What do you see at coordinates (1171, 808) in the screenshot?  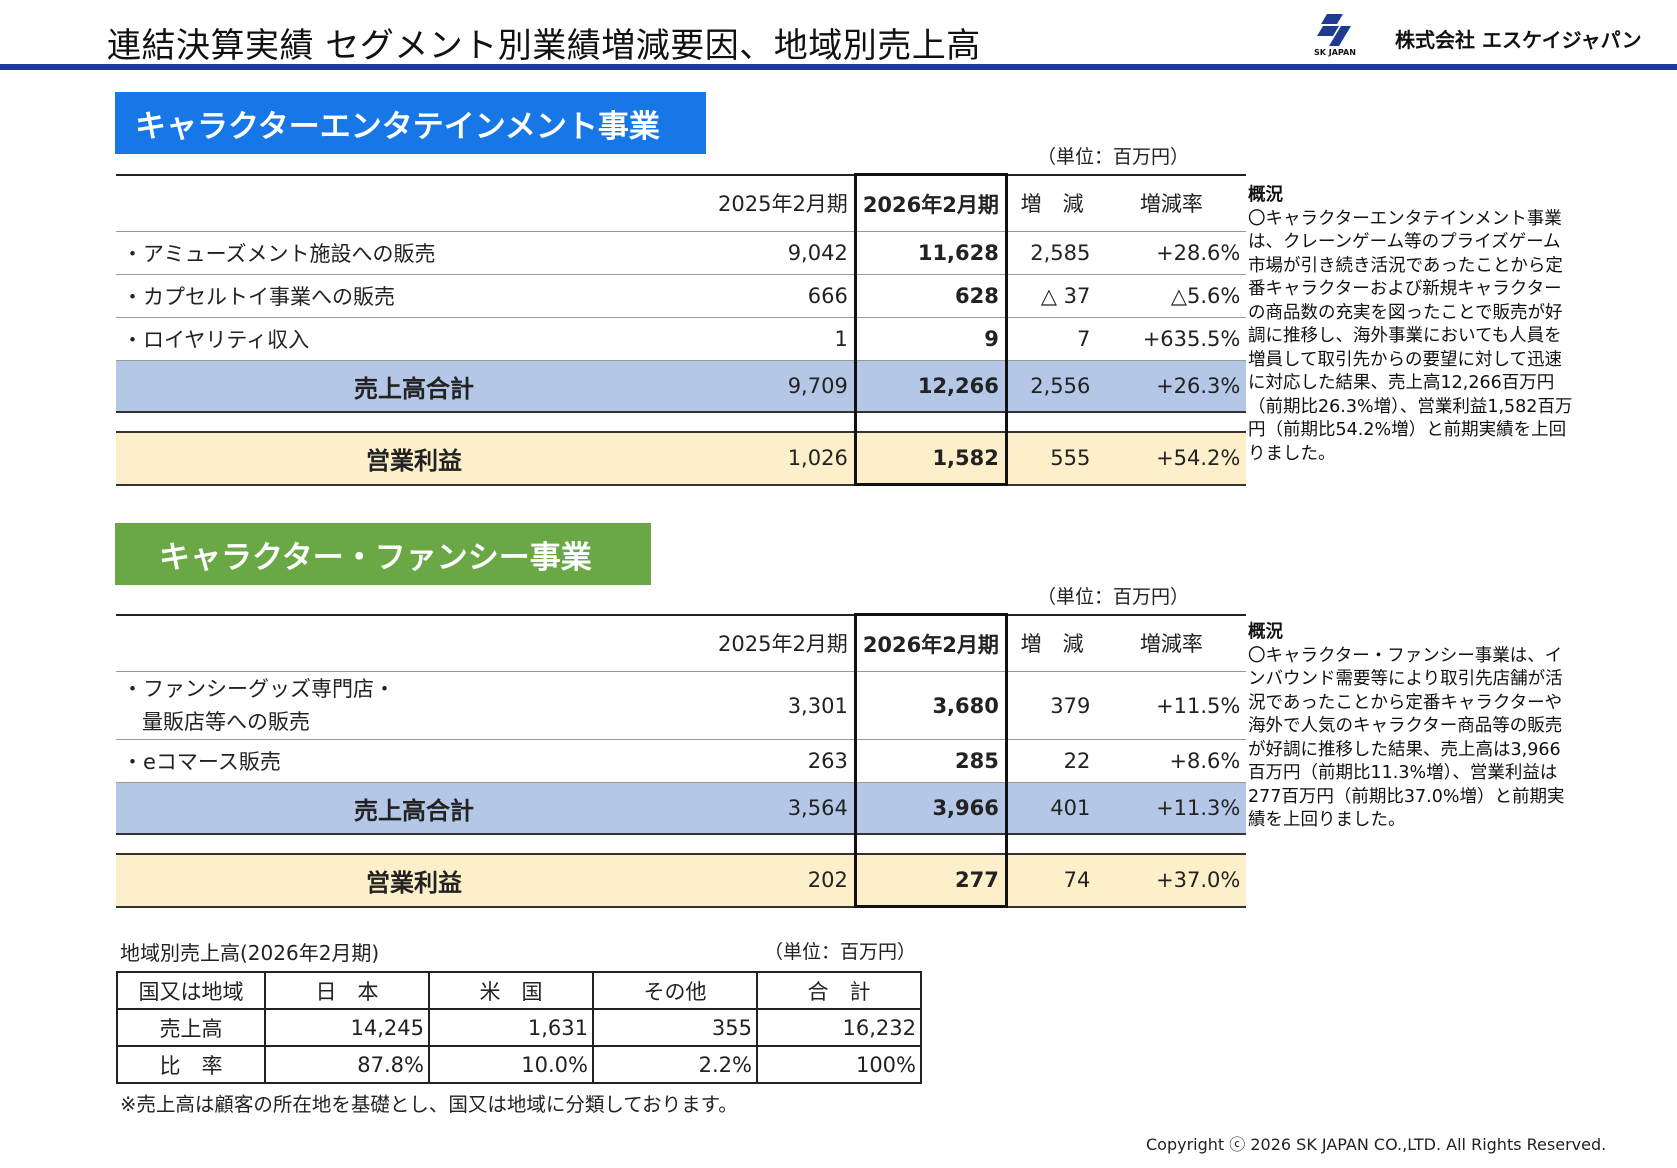 I see `total-rate: +11.3%` at bounding box center [1171, 808].